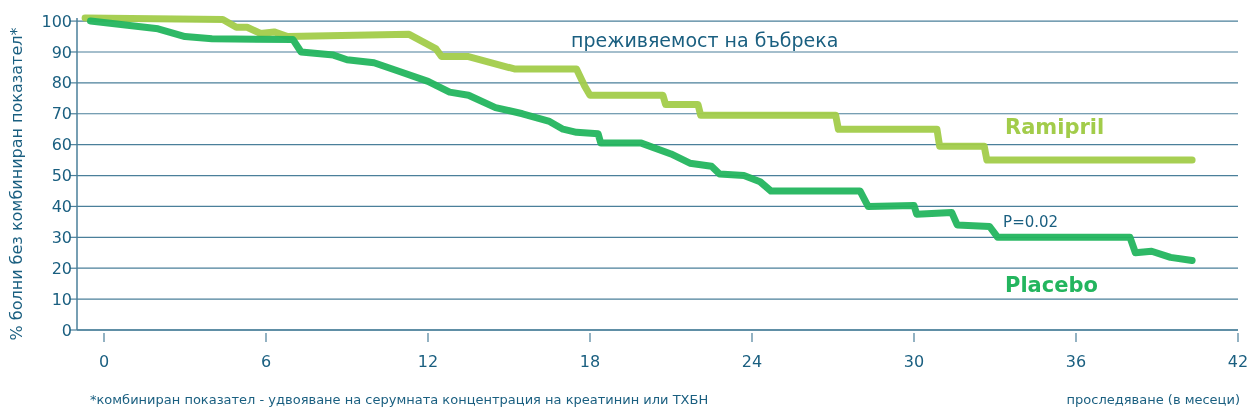  Describe the element at coordinates (61, 207) in the screenshot. I see `y-tick-label: 40` at that location.